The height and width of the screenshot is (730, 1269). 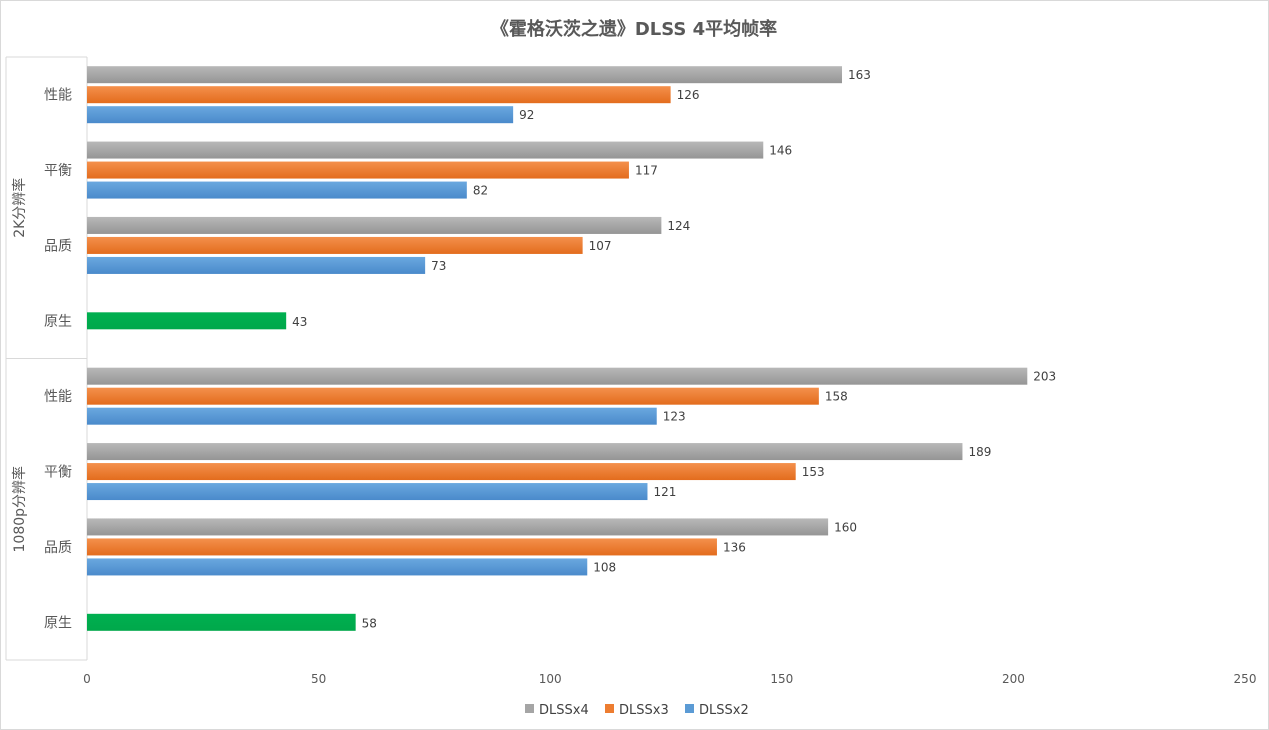 What do you see at coordinates (19, 509) in the screenshot?
I see `group-label: 1080p分辨率` at bounding box center [19, 509].